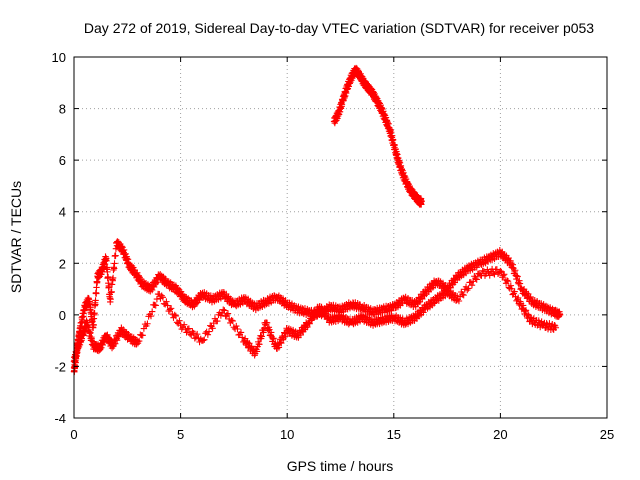 This screenshot has width=640, height=480. I want to click on y-tick-label: 2, so click(62, 263).